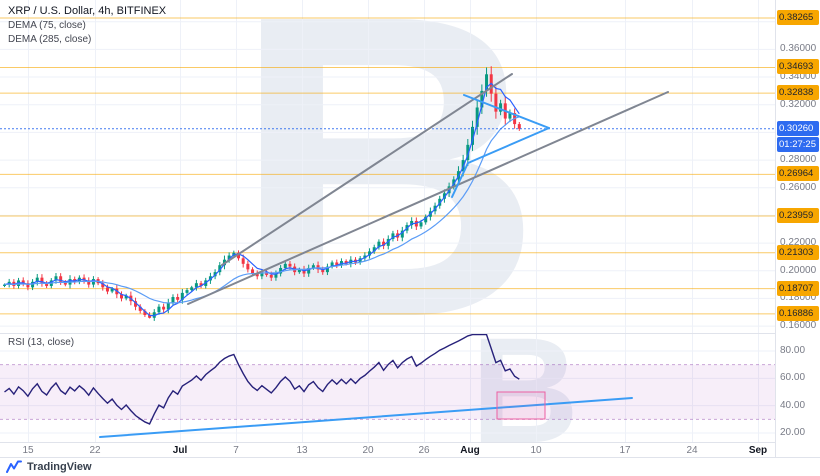  What do you see at coordinates (236, 450) in the screenshot?
I see `time-tick-label: 7` at bounding box center [236, 450].